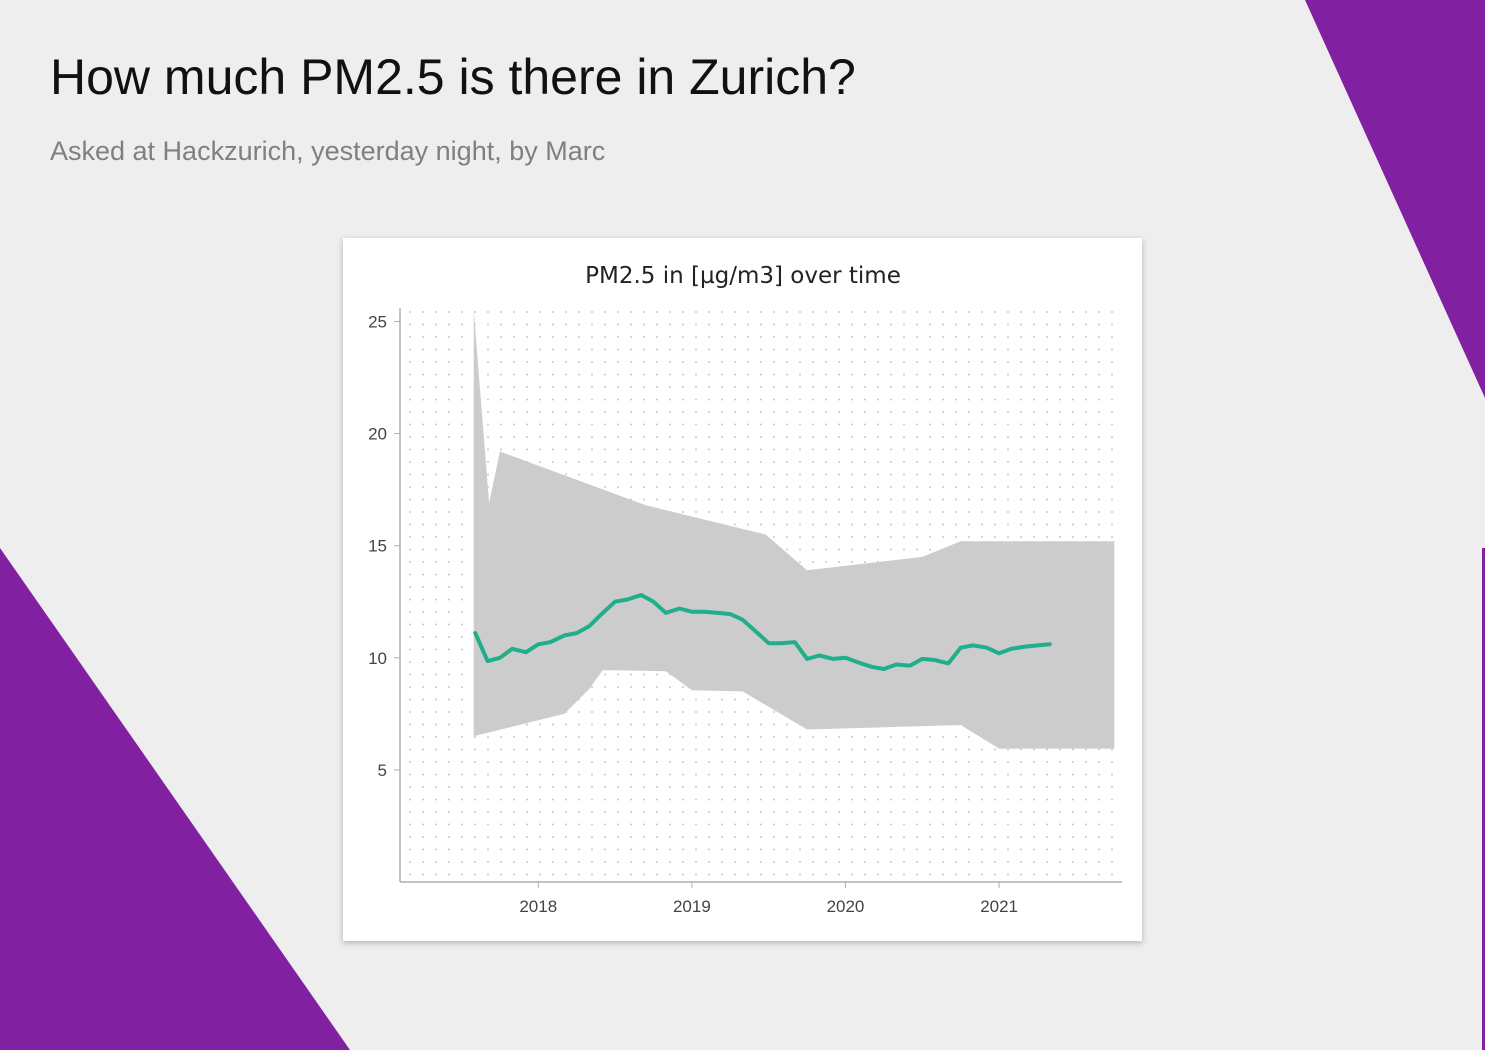  What do you see at coordinates (377, 321) in the screenshot?
I see `y-tick-label: 25` at bounding box center [377, 321].